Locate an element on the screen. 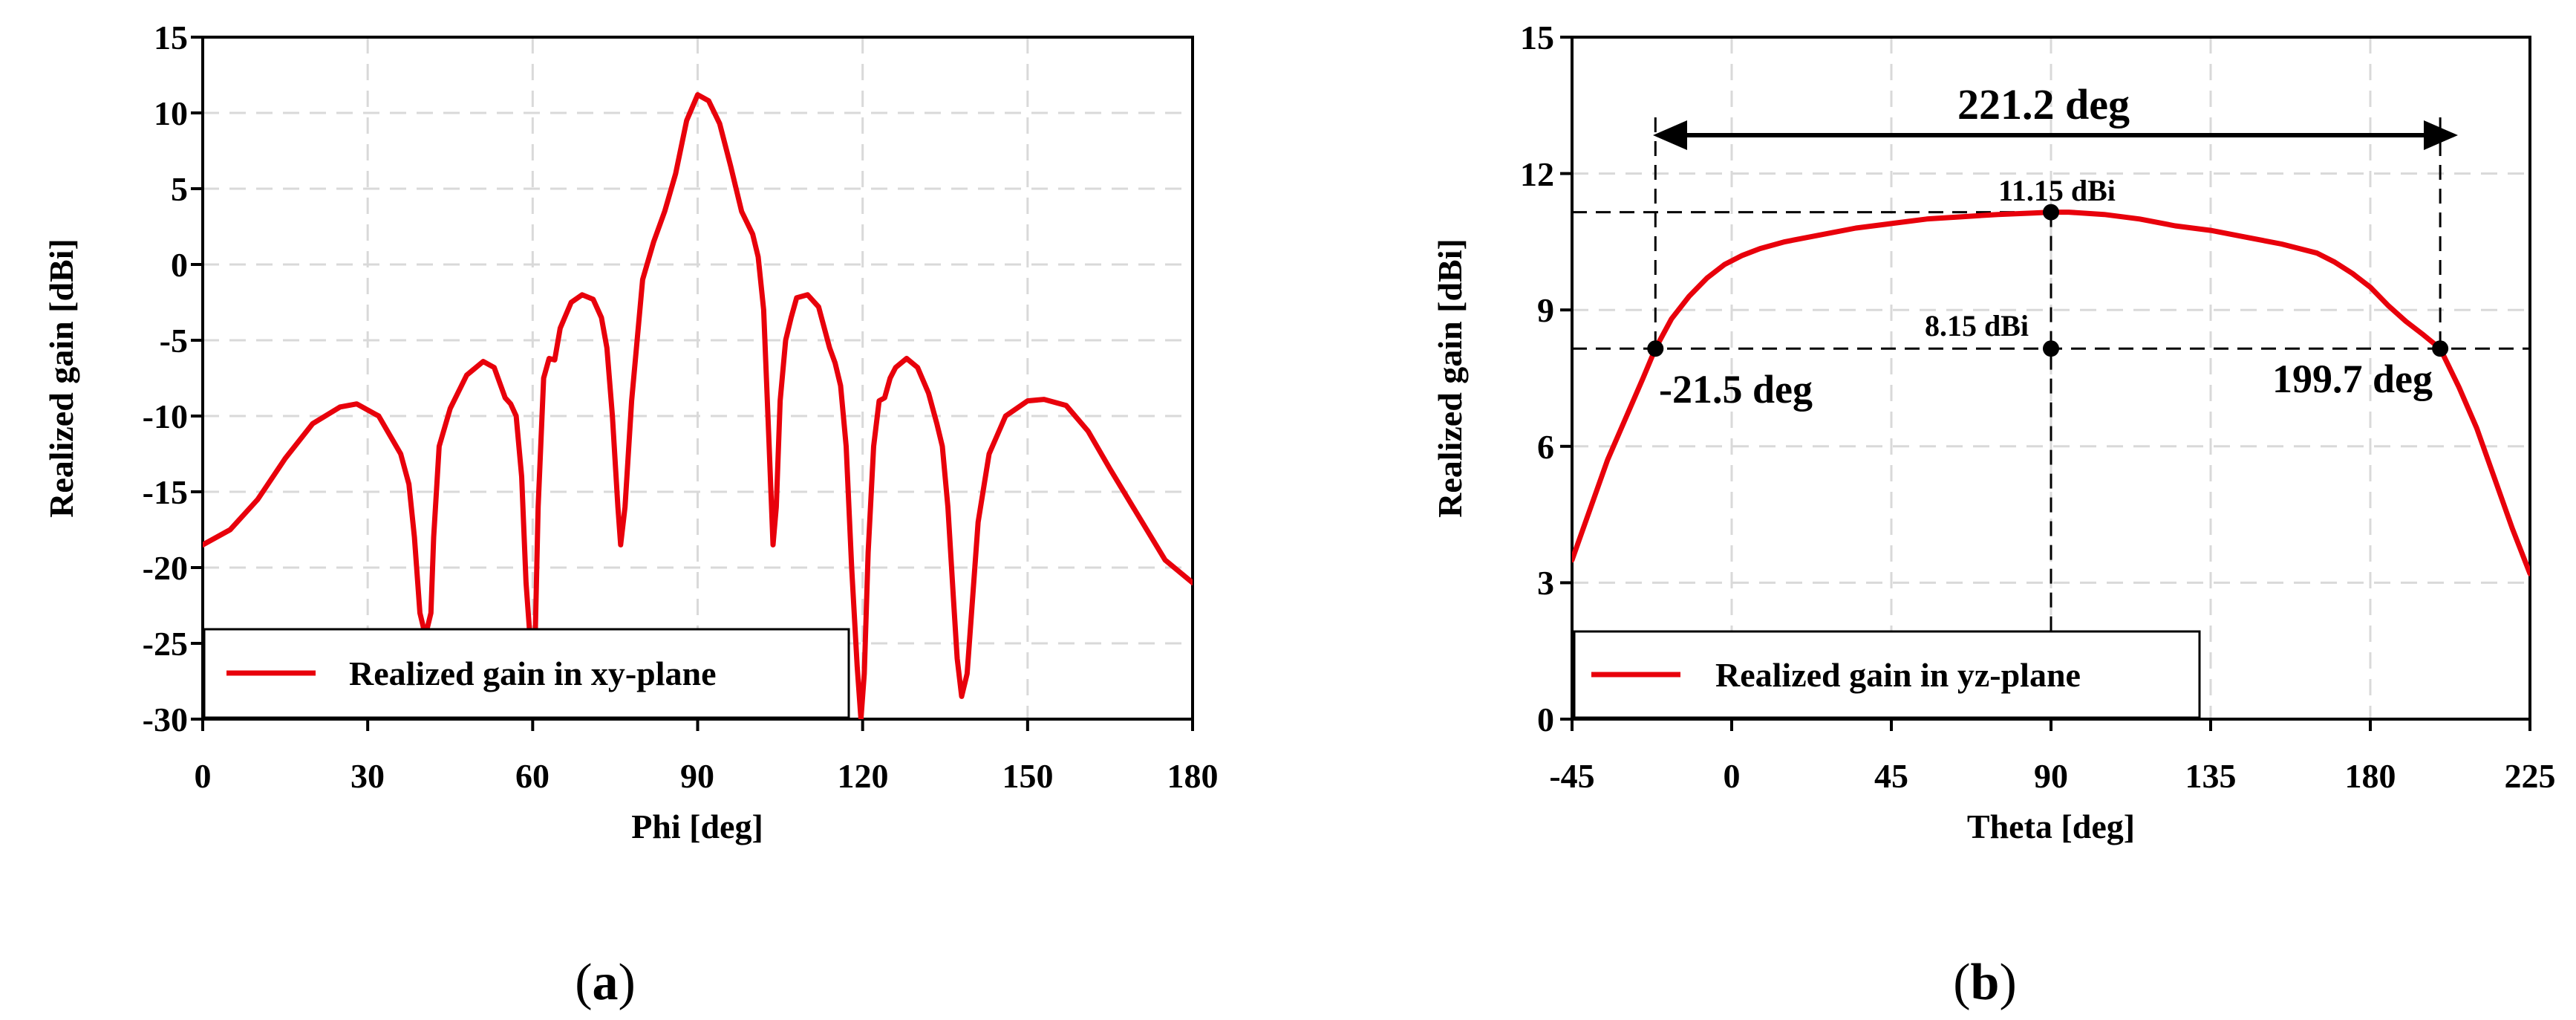  ytick-a-3: 0 is located at coordinates (179, 265).